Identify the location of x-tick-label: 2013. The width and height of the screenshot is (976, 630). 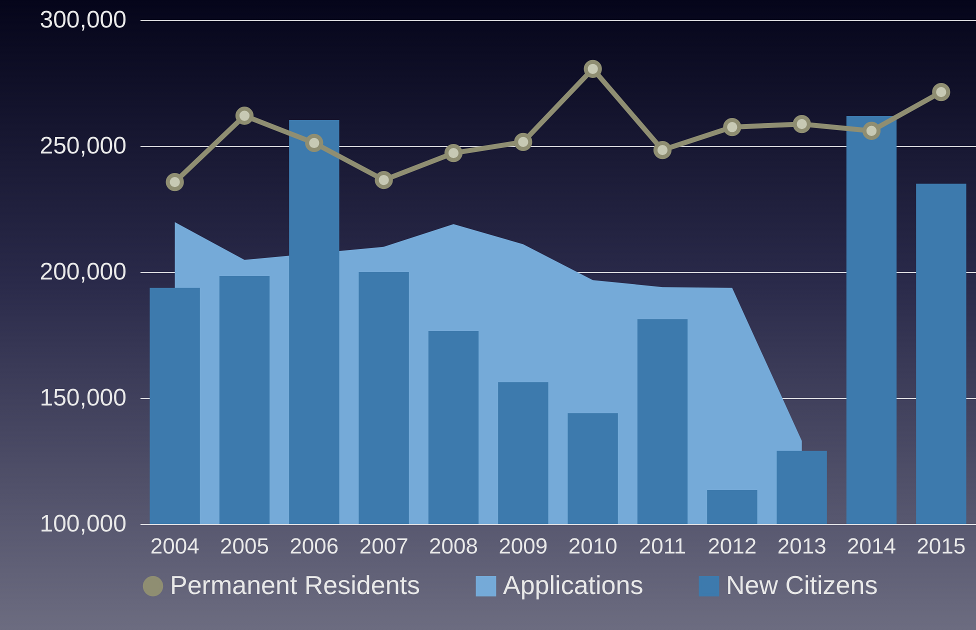
(801, 546).